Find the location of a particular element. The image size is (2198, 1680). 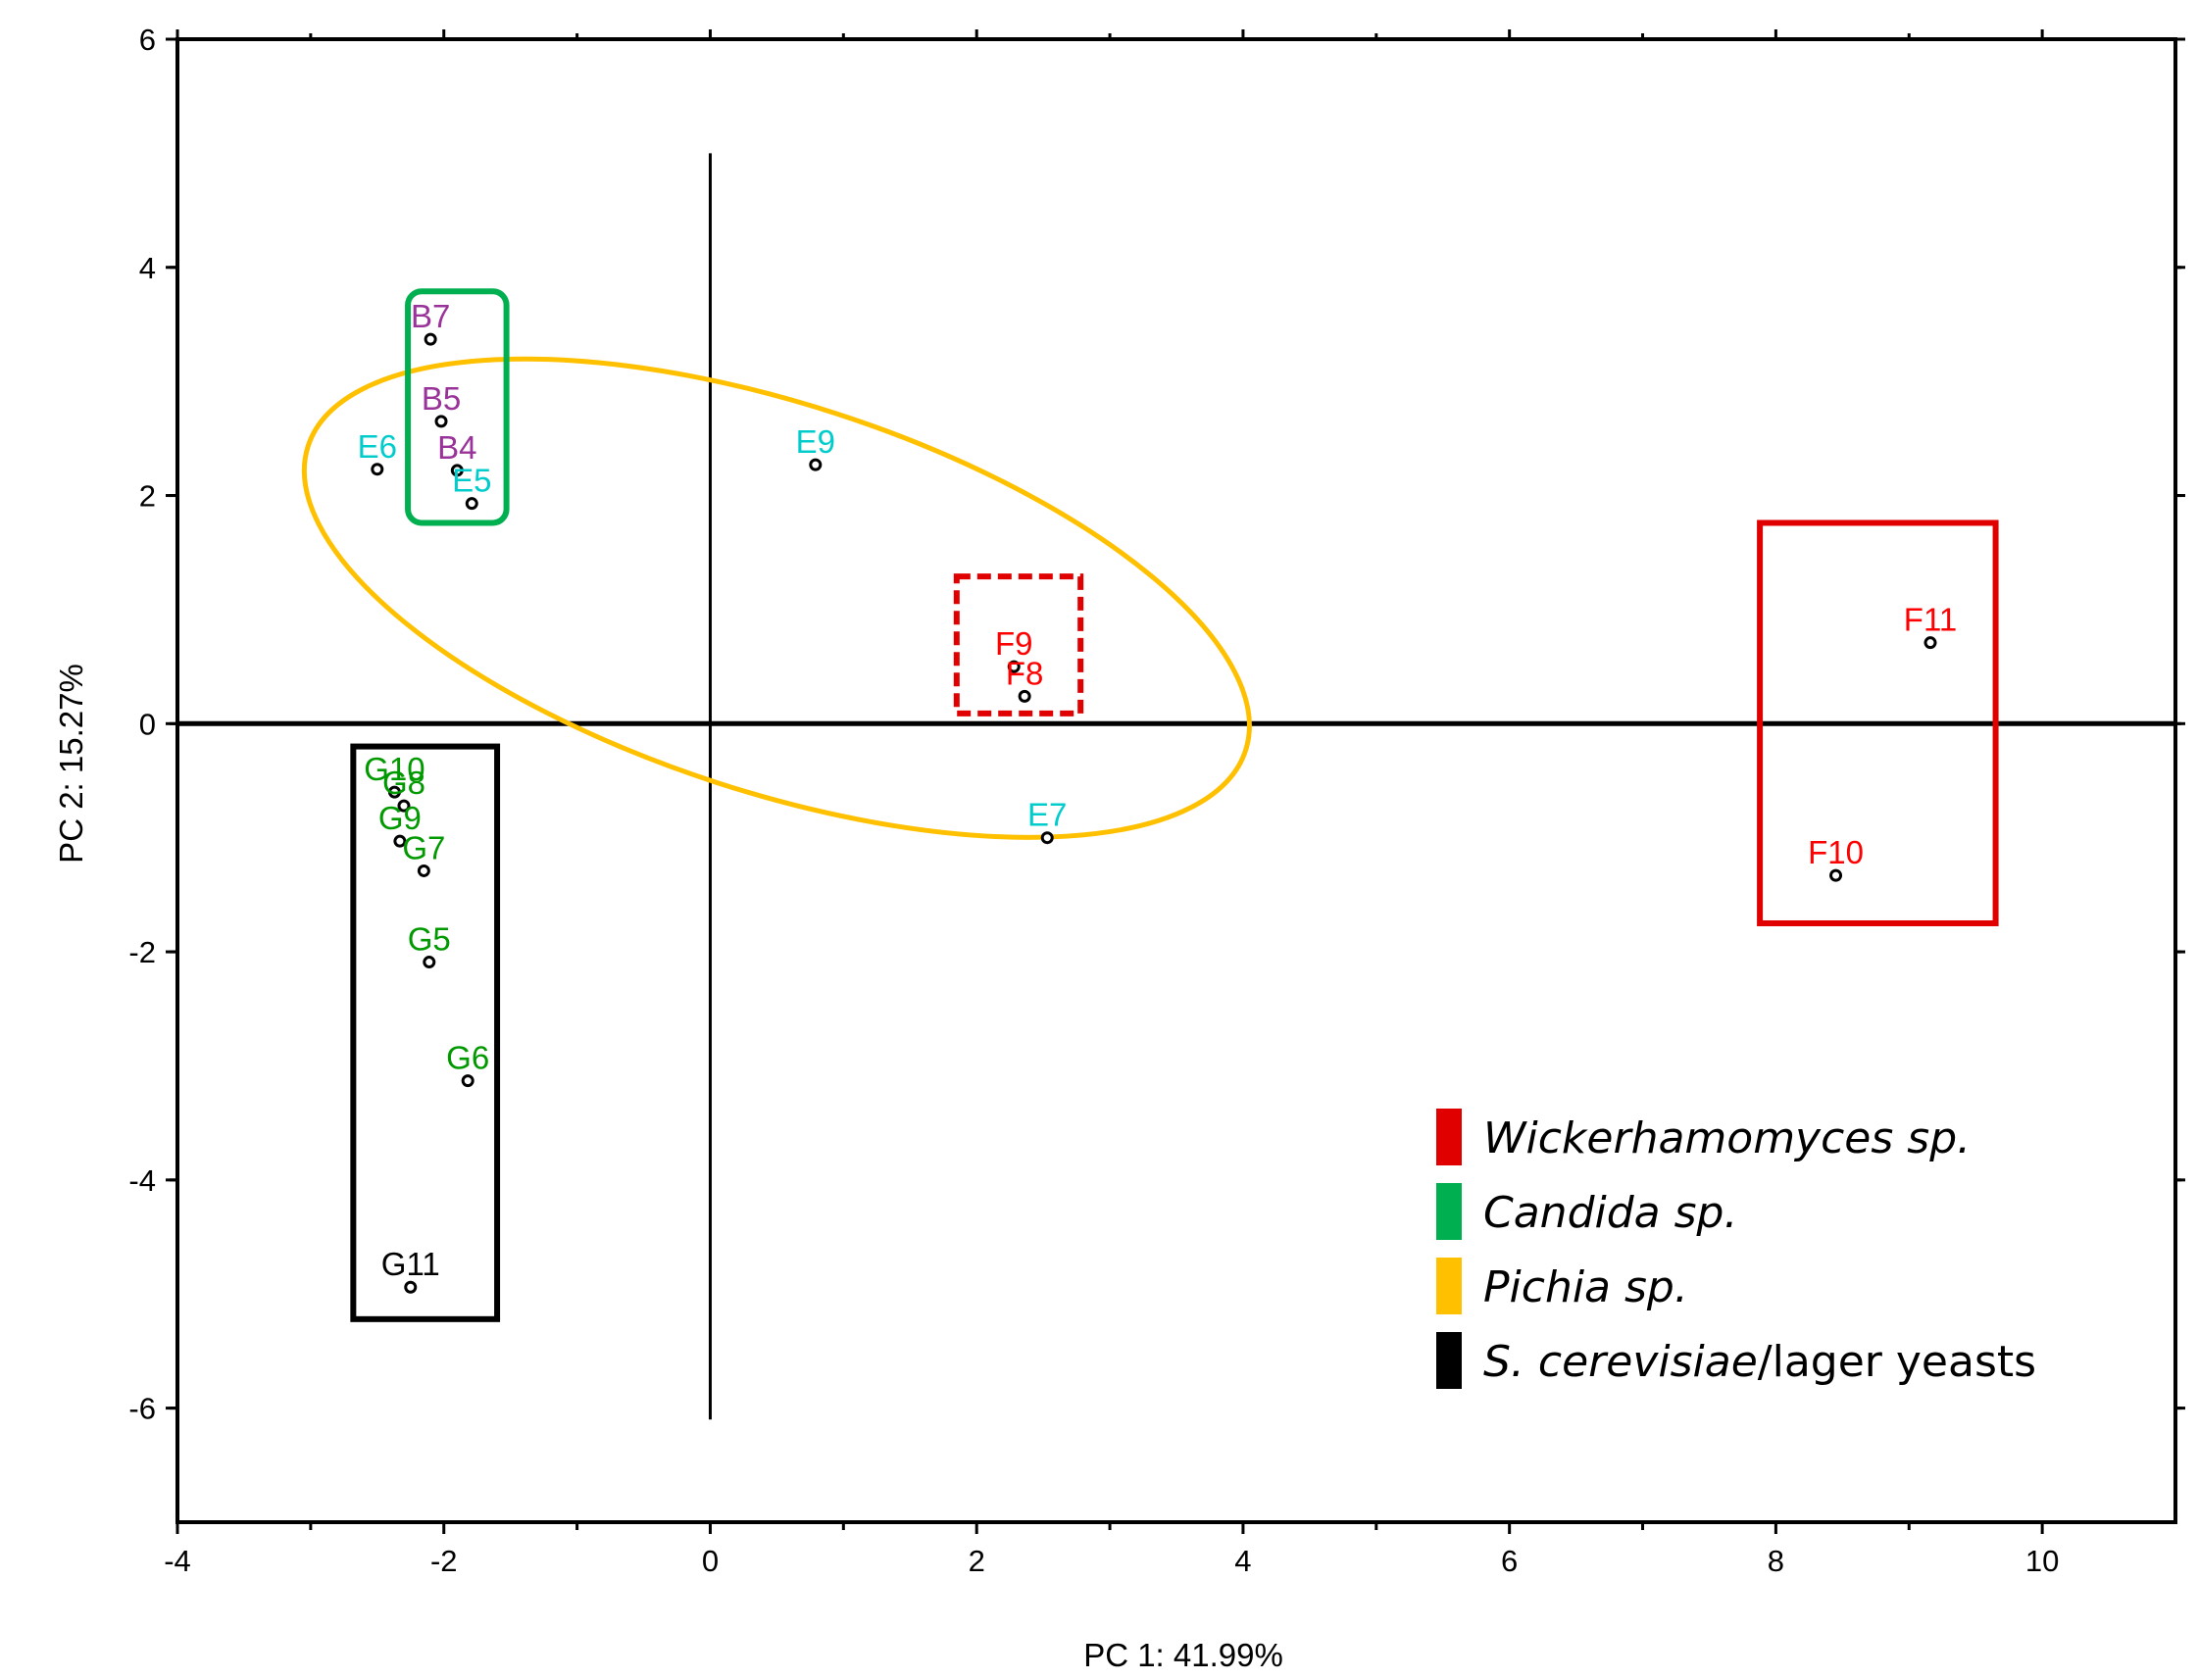

point-label: G6 is located at coordinates (468, 1058).